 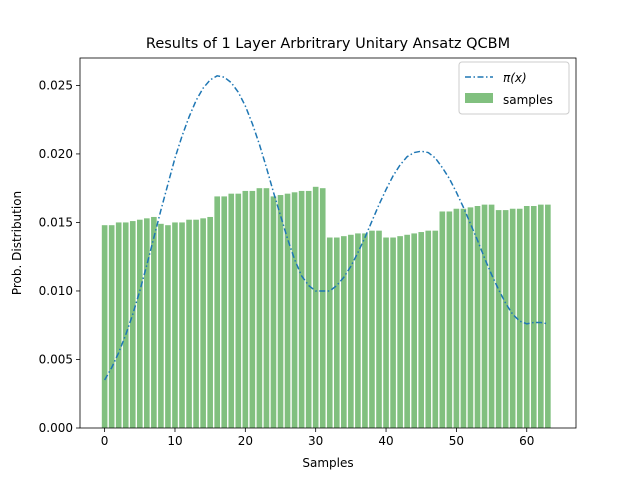 I want to click on x-tick-label: 30, so click(x=315, y=441).